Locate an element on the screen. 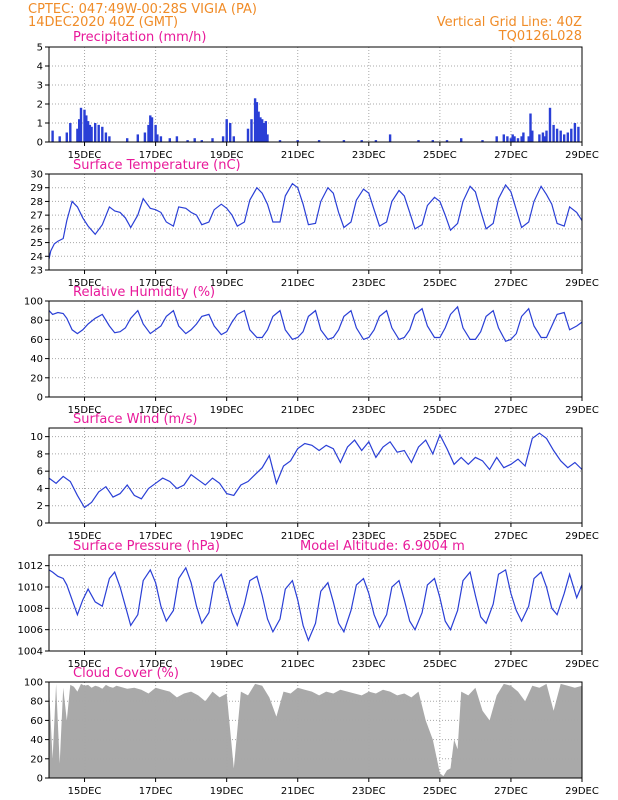  wind-series-line is located at coordinates (315, 470).